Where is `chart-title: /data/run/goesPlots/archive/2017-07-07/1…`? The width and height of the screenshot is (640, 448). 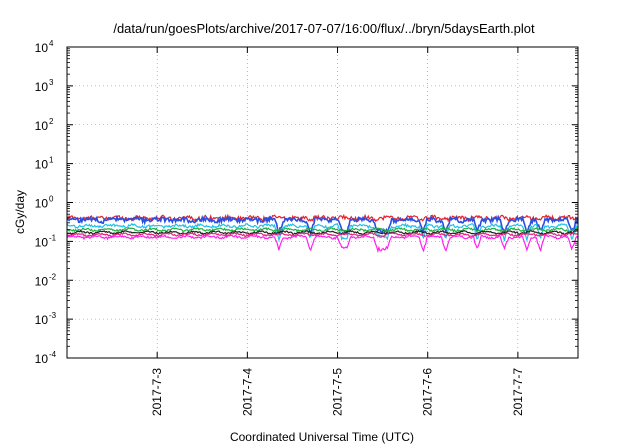
chart-title: /data/run/goesPlots/archive/2017-07-07/1… is located at coordinates (324, 28).